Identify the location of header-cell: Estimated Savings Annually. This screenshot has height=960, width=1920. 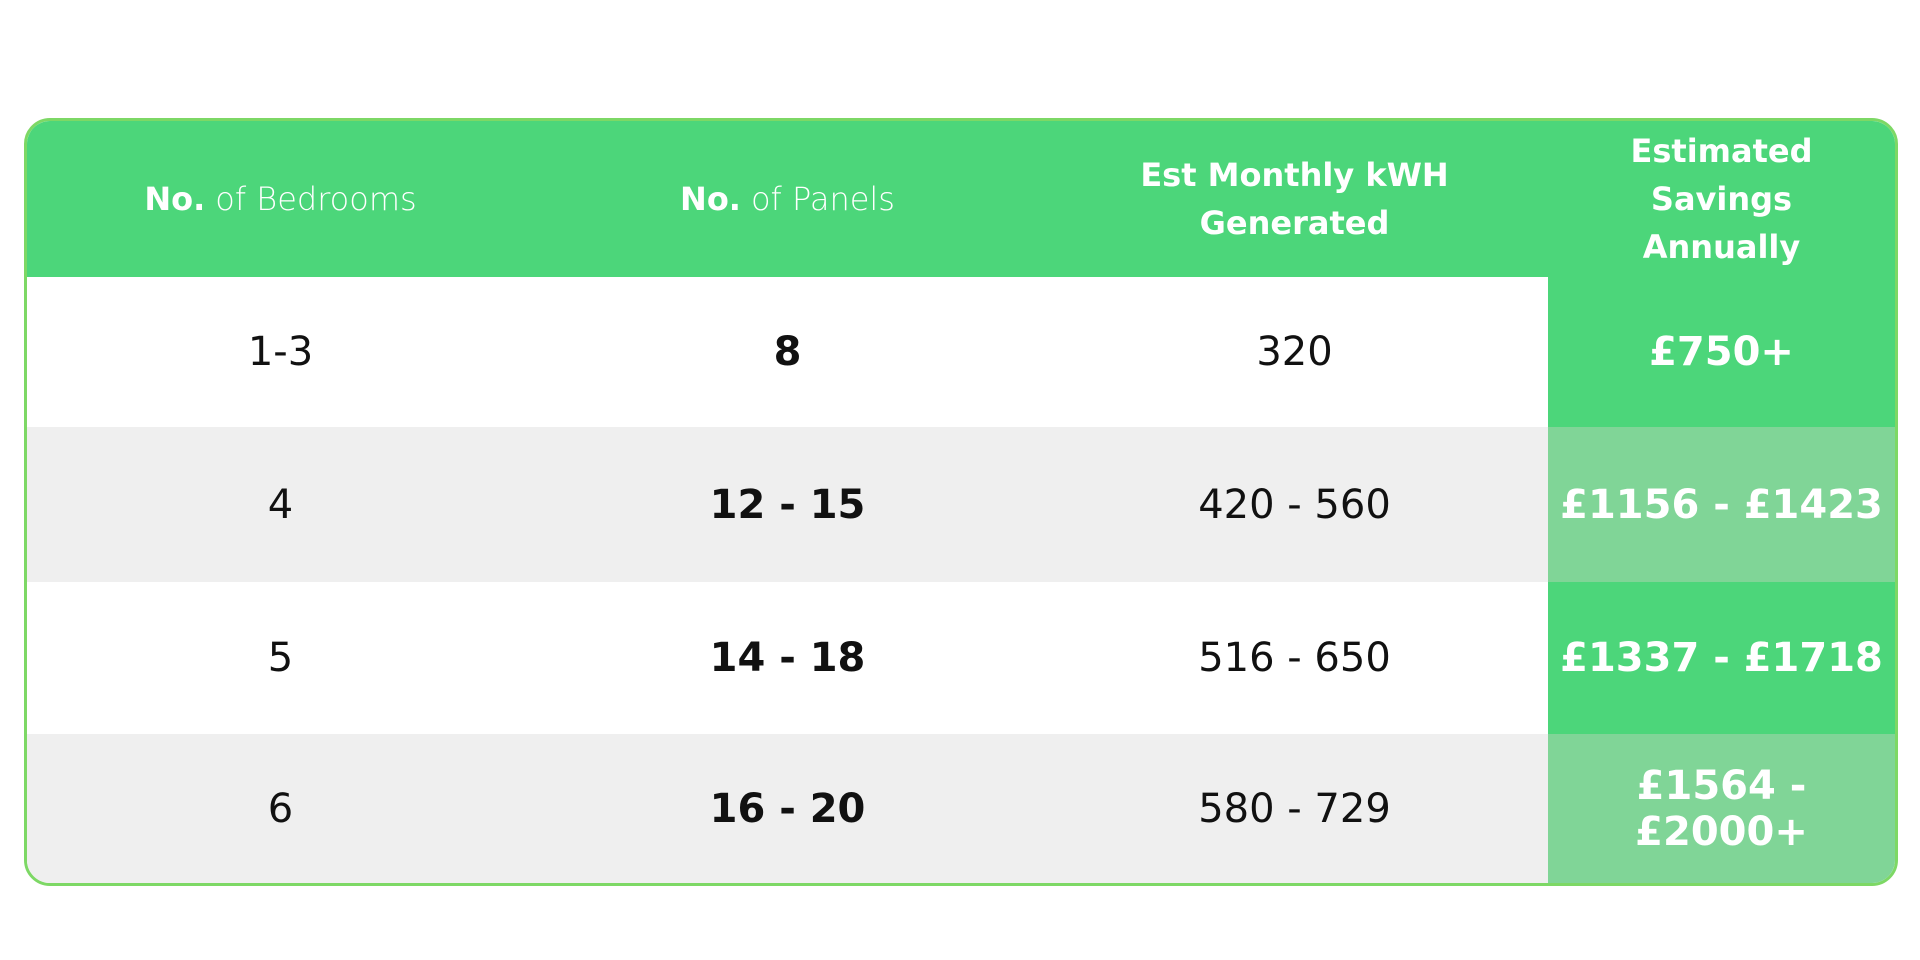
(1721, 199).